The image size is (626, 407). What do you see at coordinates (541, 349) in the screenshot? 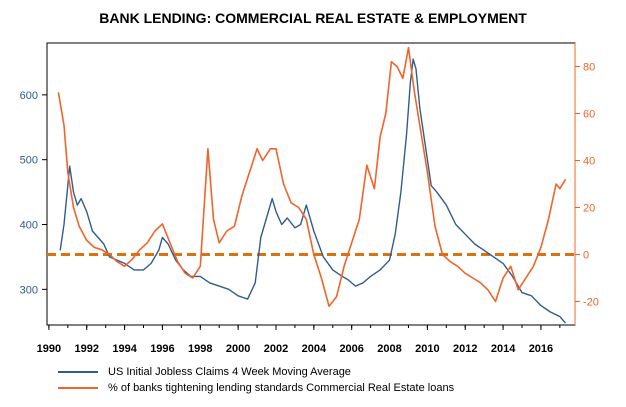
I see `x-tick-label: 2016` at bounding box center [541, 349].